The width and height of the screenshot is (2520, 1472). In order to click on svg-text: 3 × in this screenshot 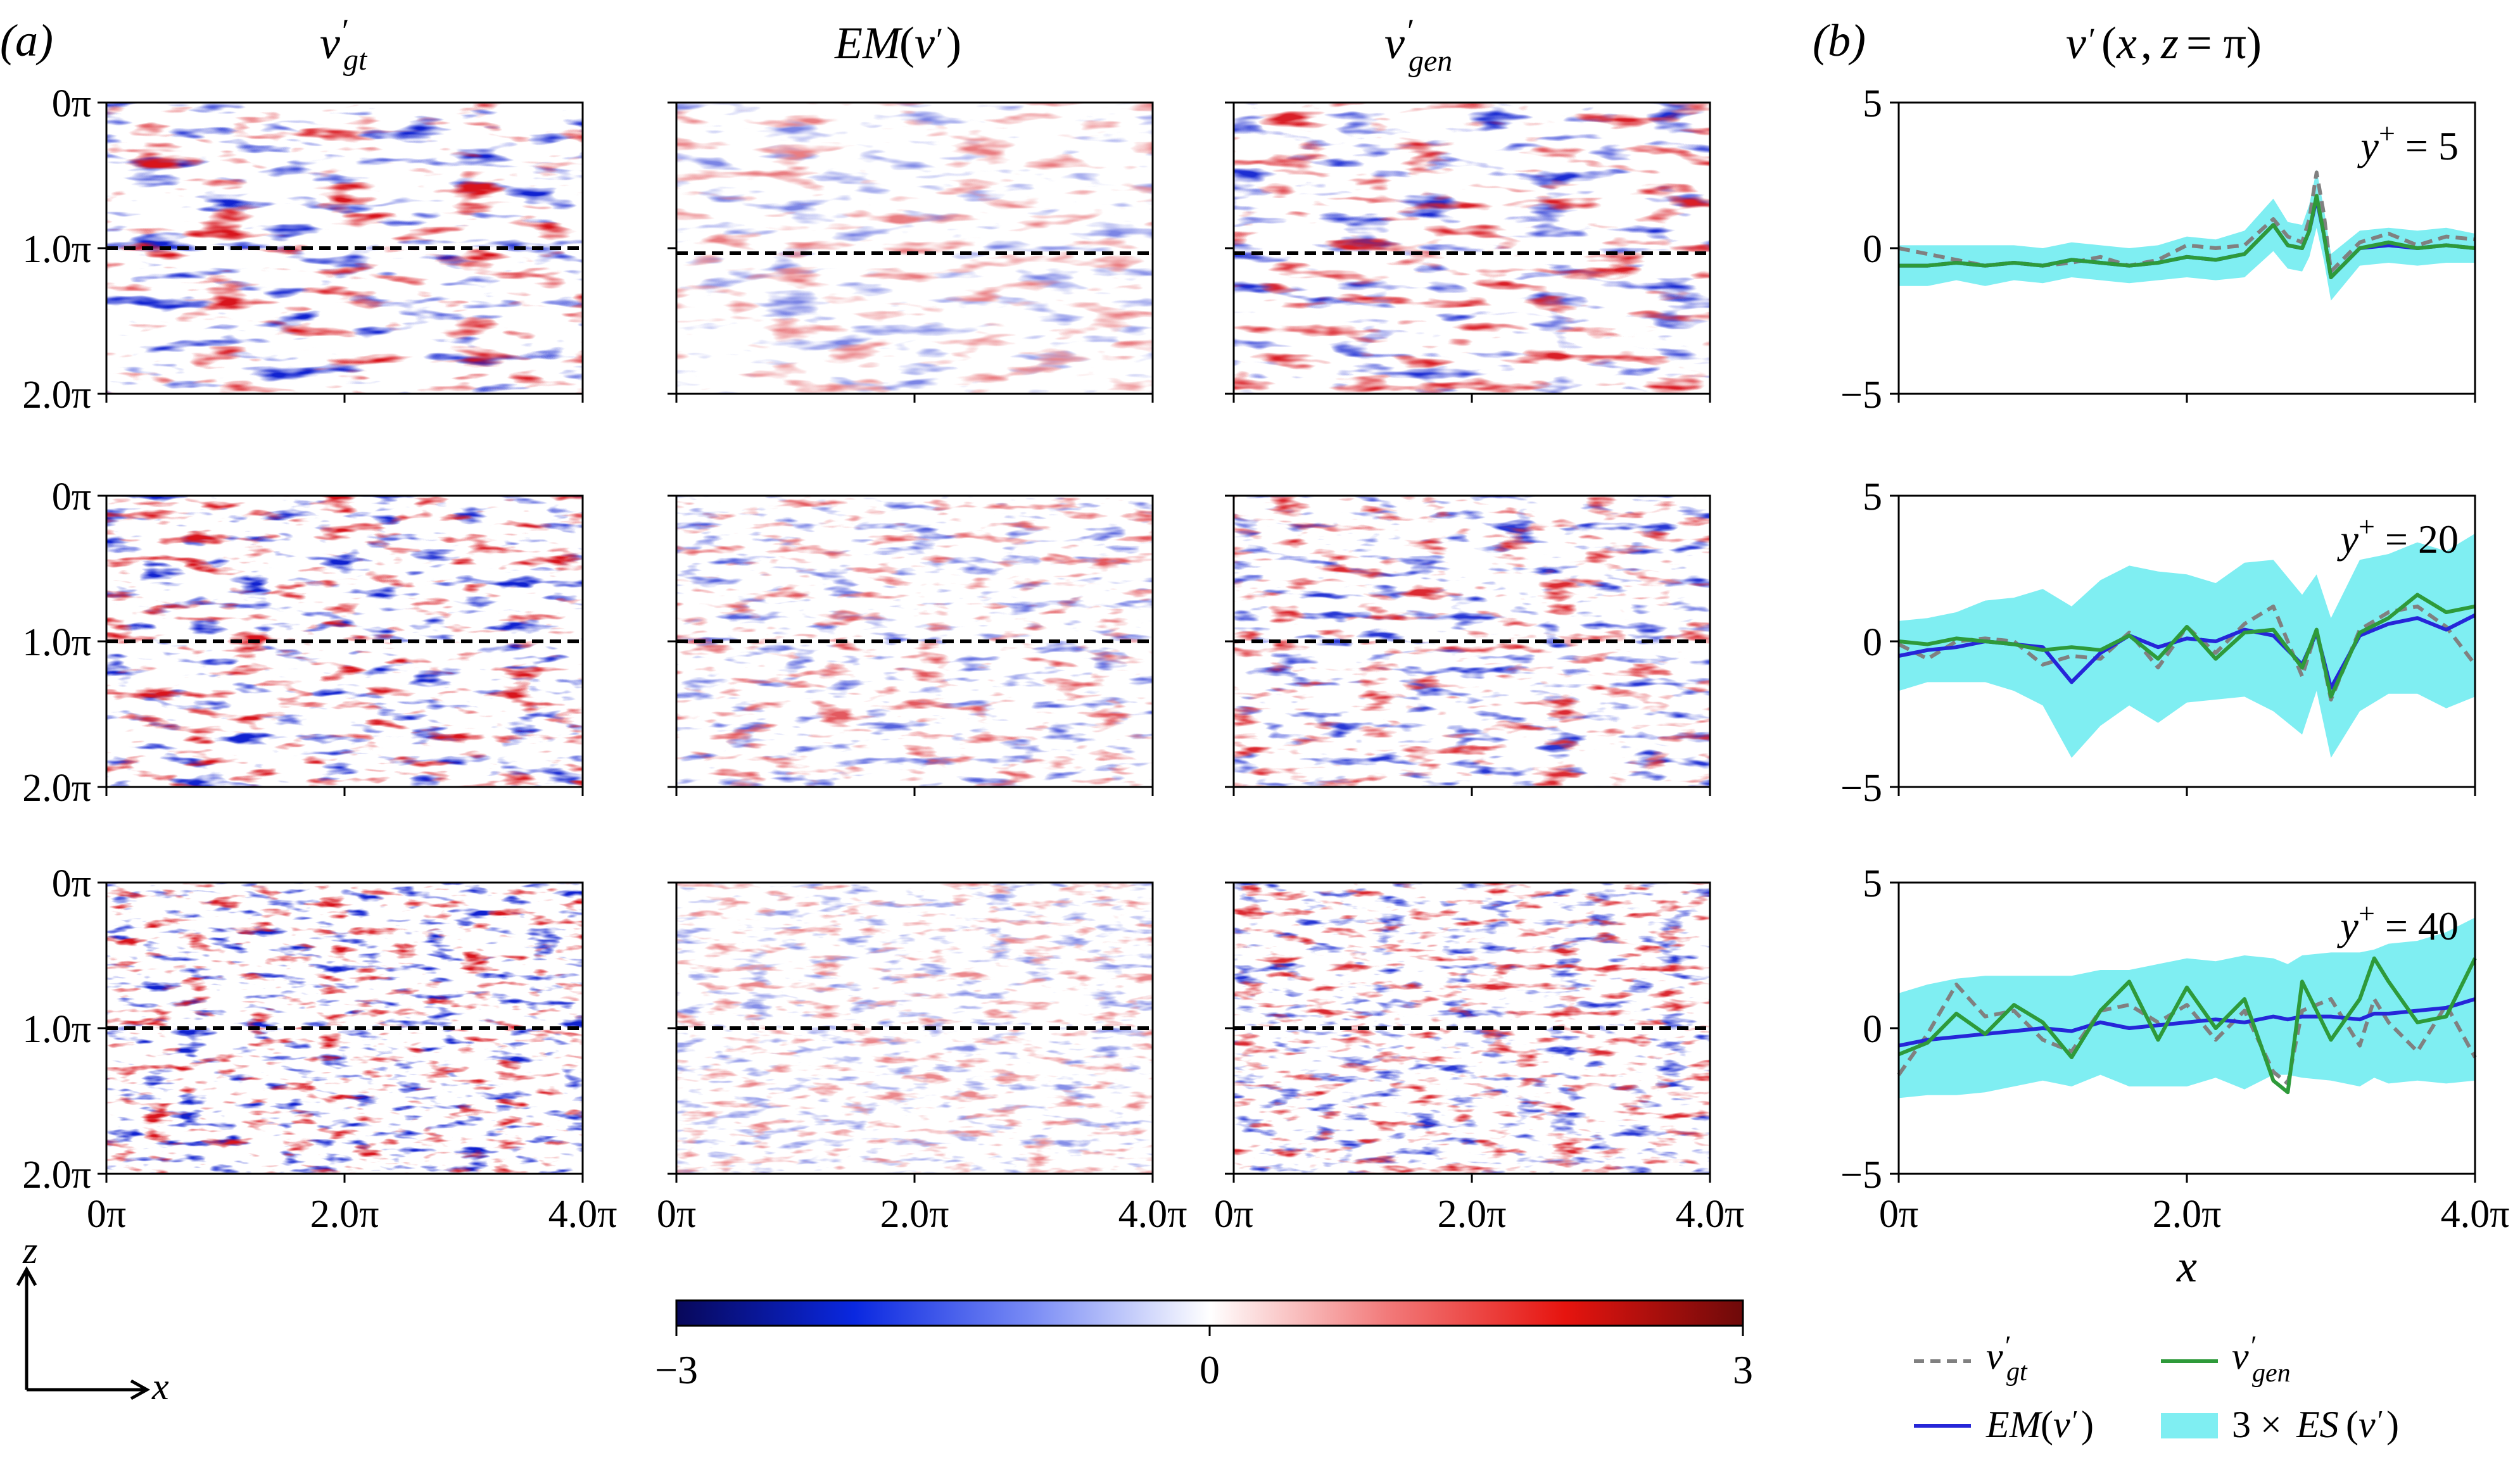, I will do `click(2257, 1424)`.